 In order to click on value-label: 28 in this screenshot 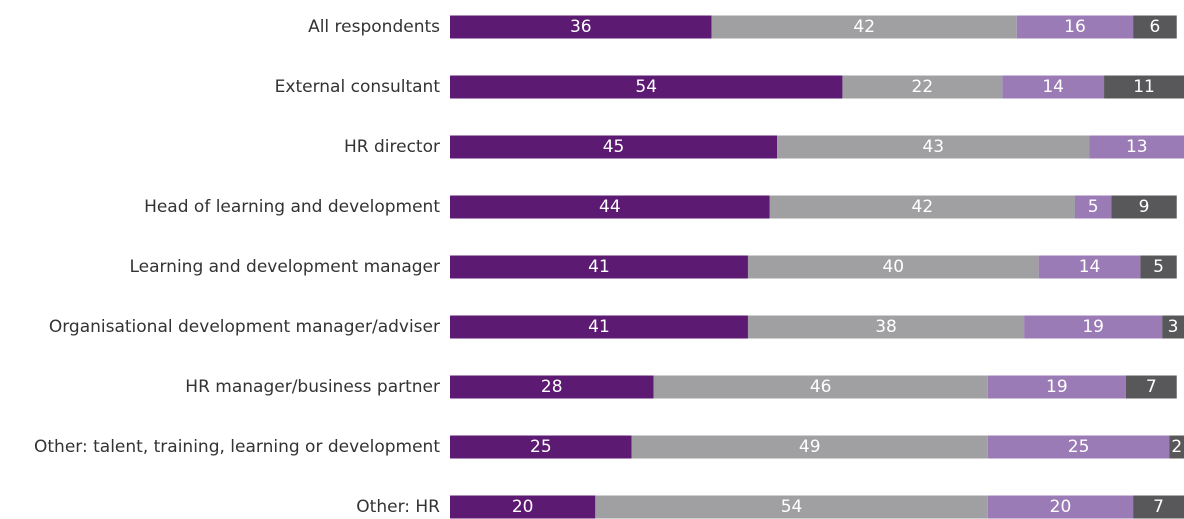, I will do `click(552, 387)`.